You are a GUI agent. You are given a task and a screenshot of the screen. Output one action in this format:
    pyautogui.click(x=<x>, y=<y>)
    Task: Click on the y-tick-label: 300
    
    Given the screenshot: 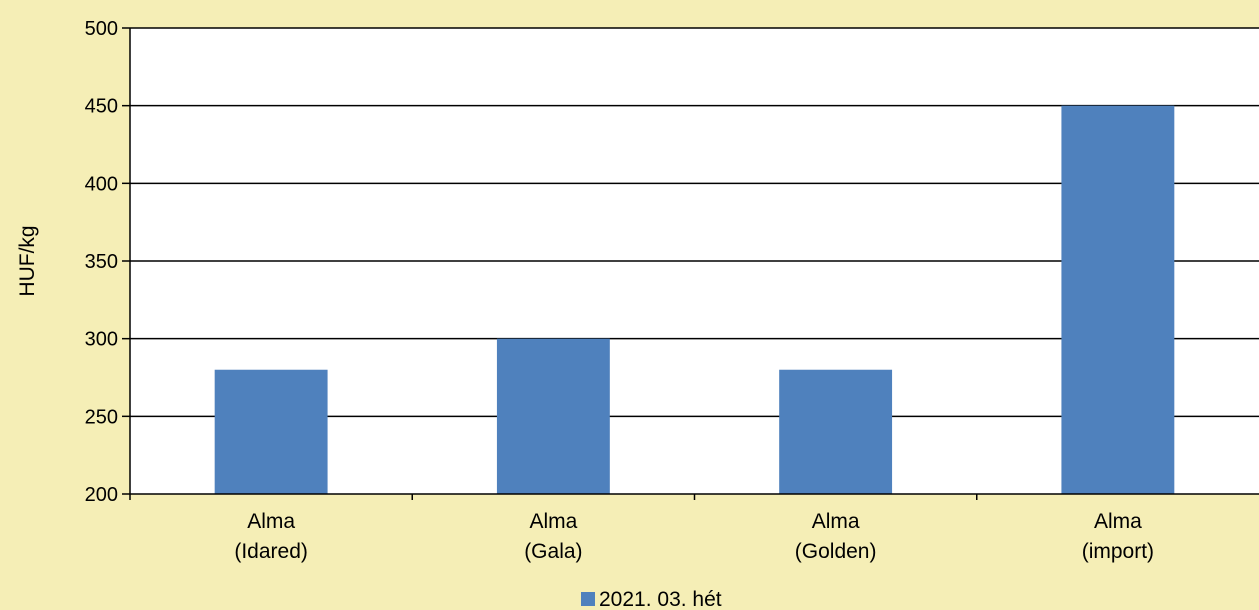 What is the action you would take?
    pyautogui.click(x=101, y=340)
    